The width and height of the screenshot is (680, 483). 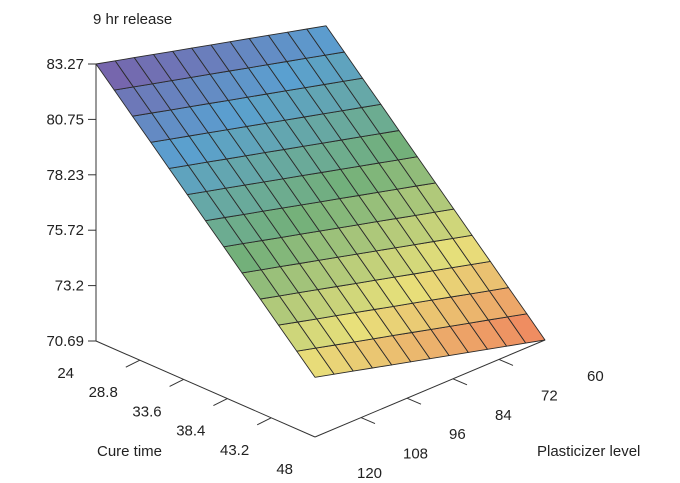 I want to click on z-tick-label: 70.69, so click(x=65, y=341).